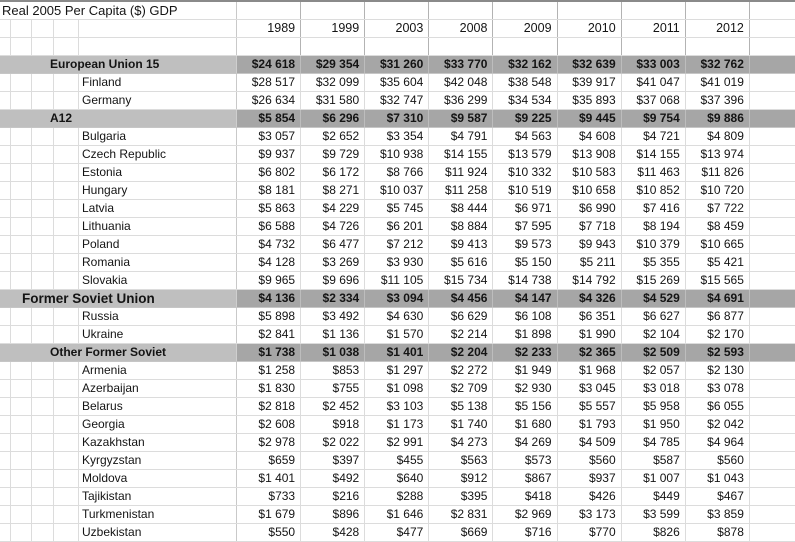 Image resolution: width=795 pixels, height=542 pixels. I want to click on value-cell: $2 608, so click(269, 424).